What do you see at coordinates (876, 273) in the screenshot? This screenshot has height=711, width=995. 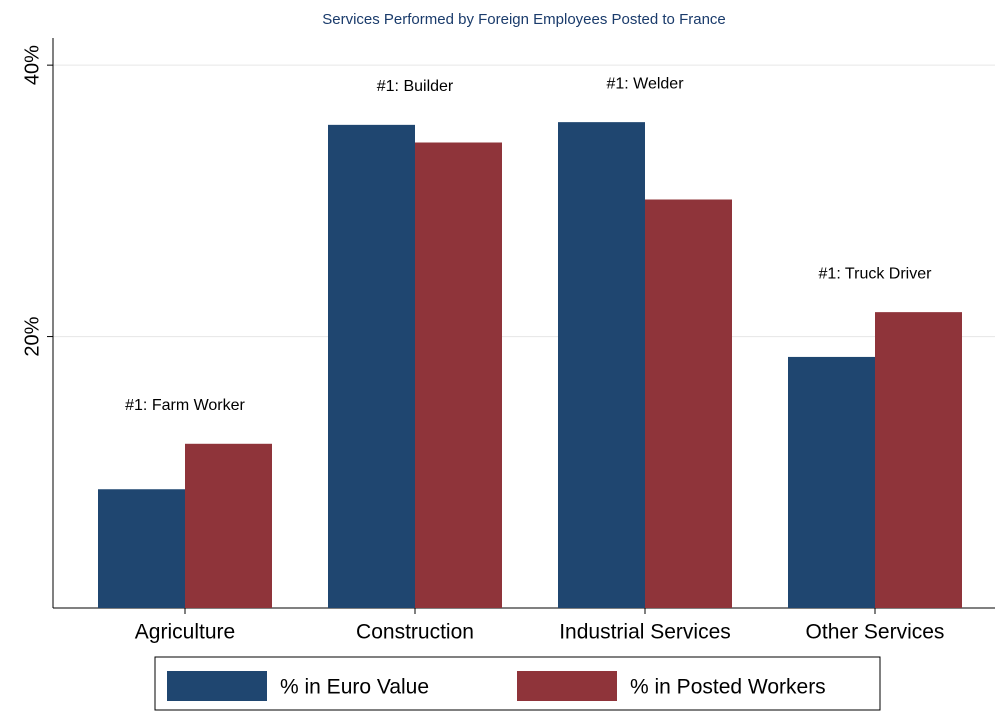 I see `annotation: #1: Truck Driver` at bounding box center [876, 273].